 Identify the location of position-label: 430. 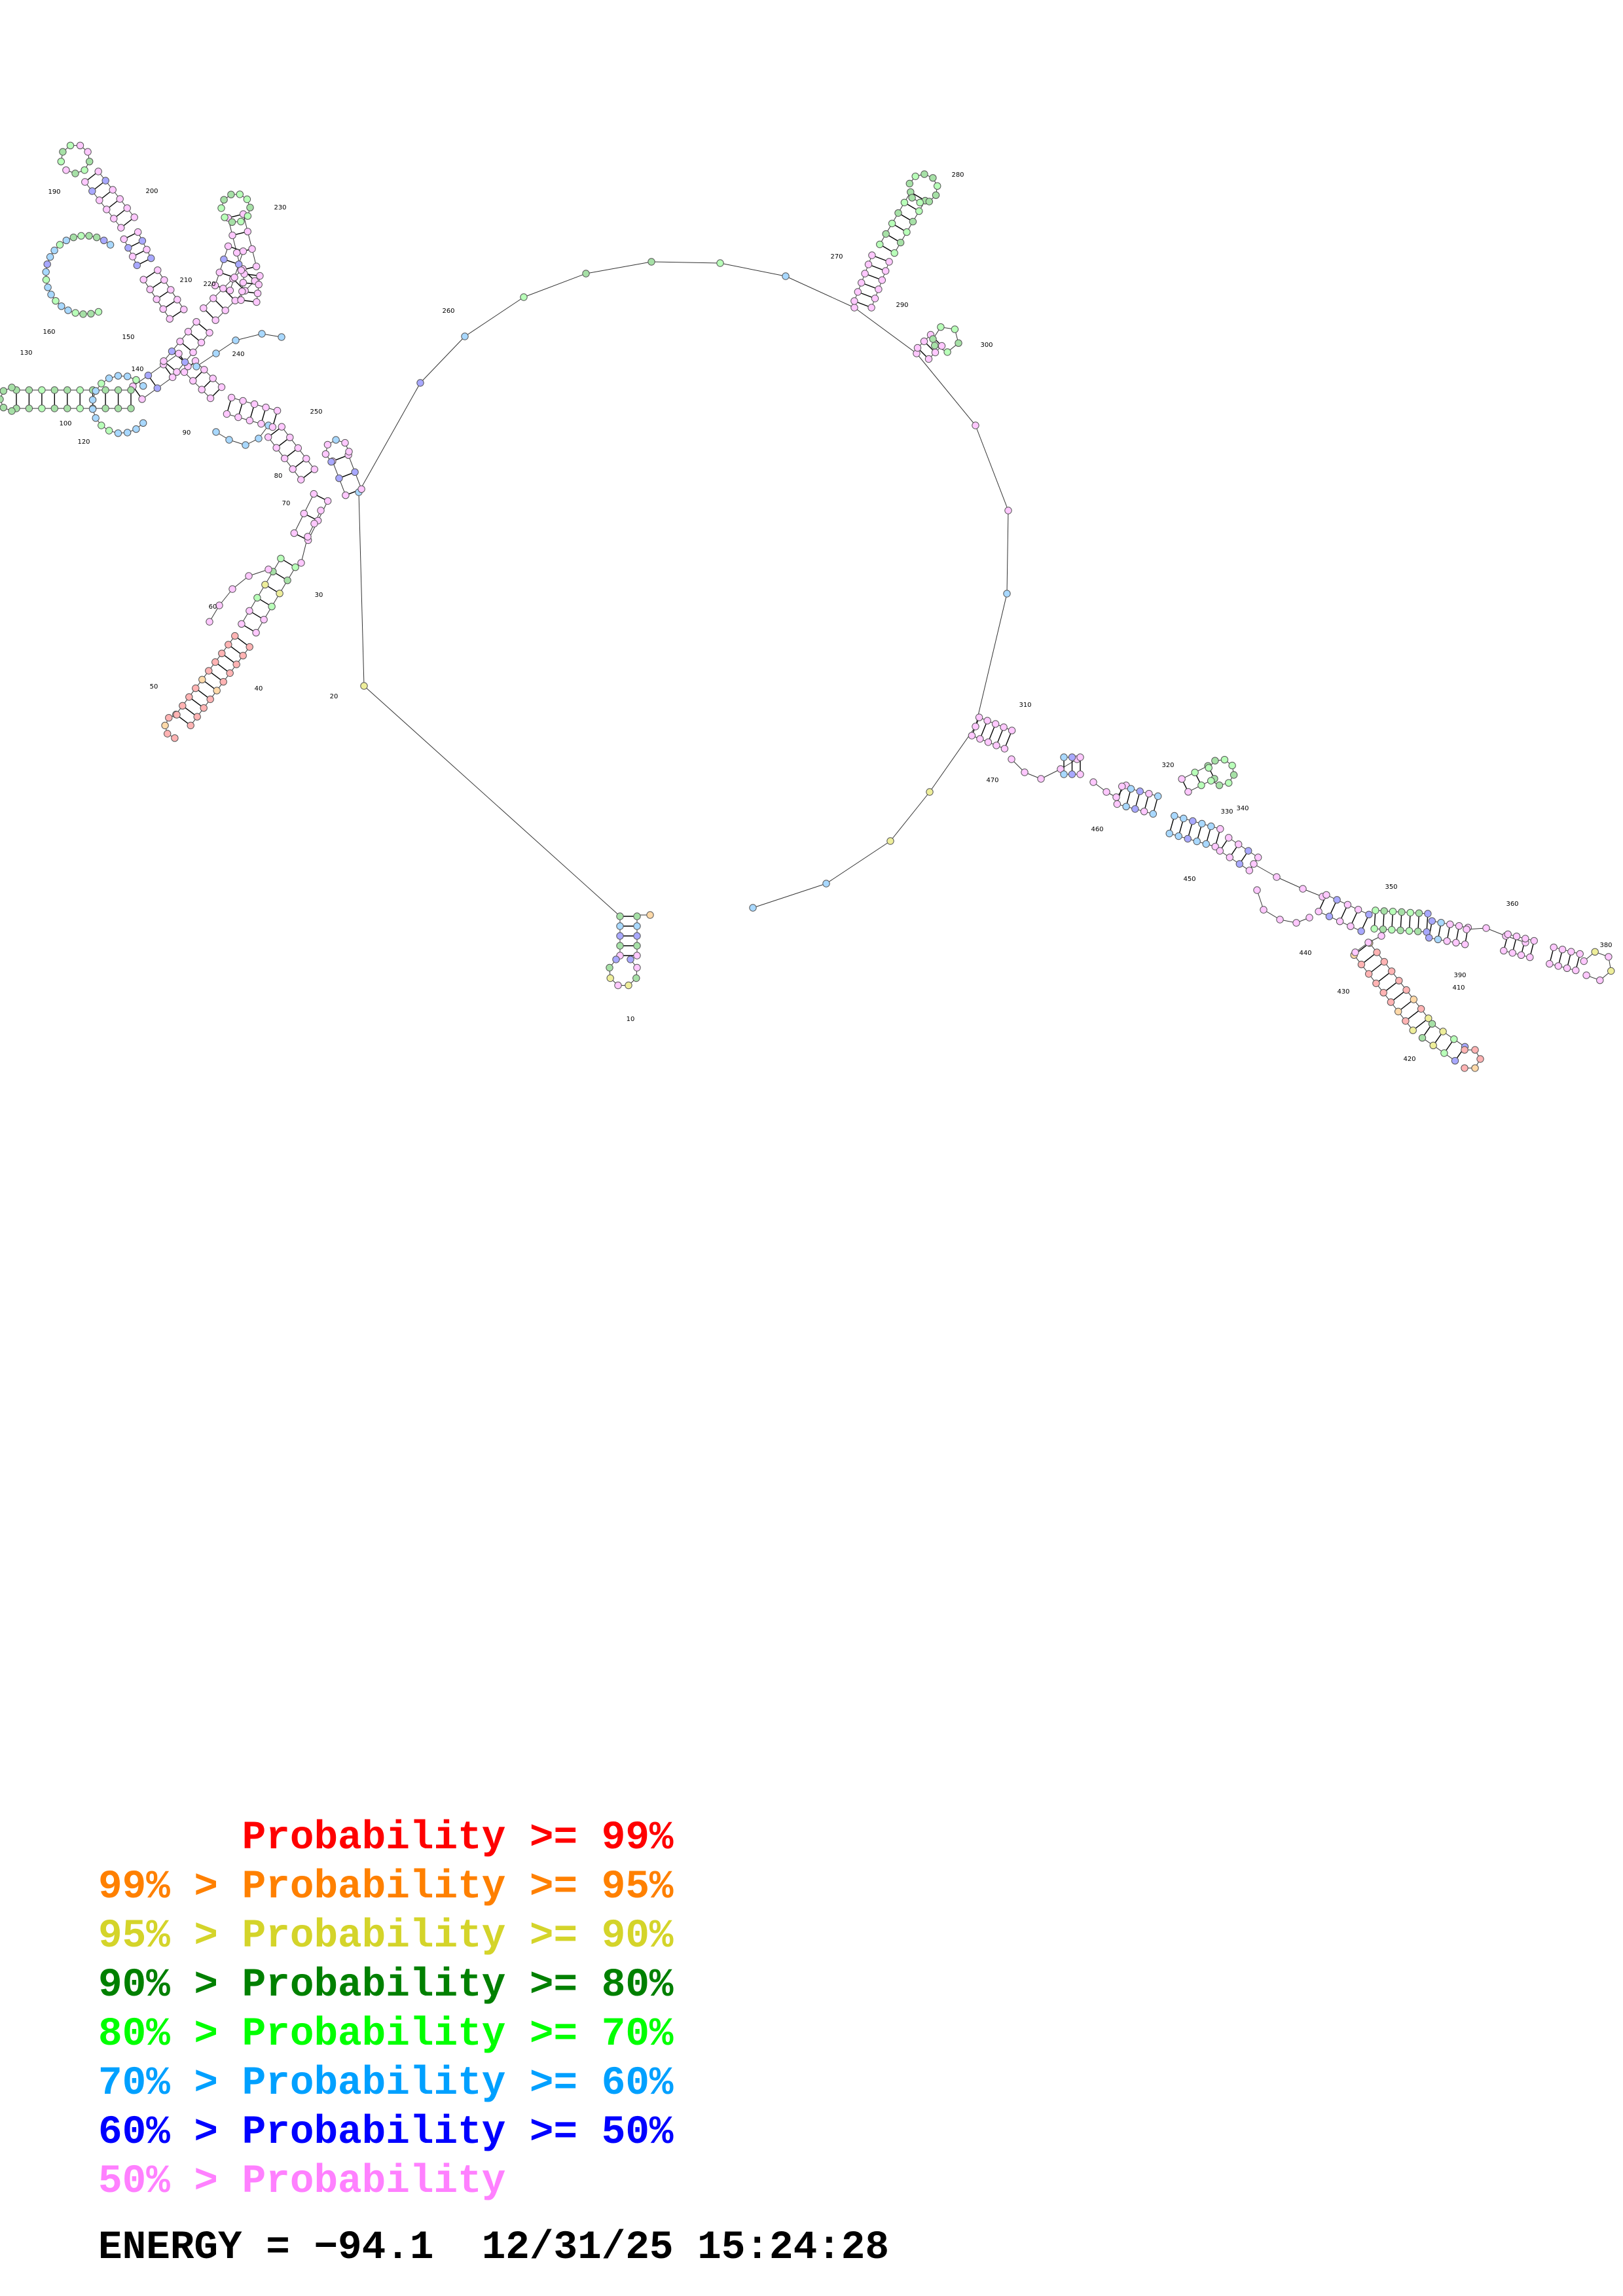
(1343, 992).